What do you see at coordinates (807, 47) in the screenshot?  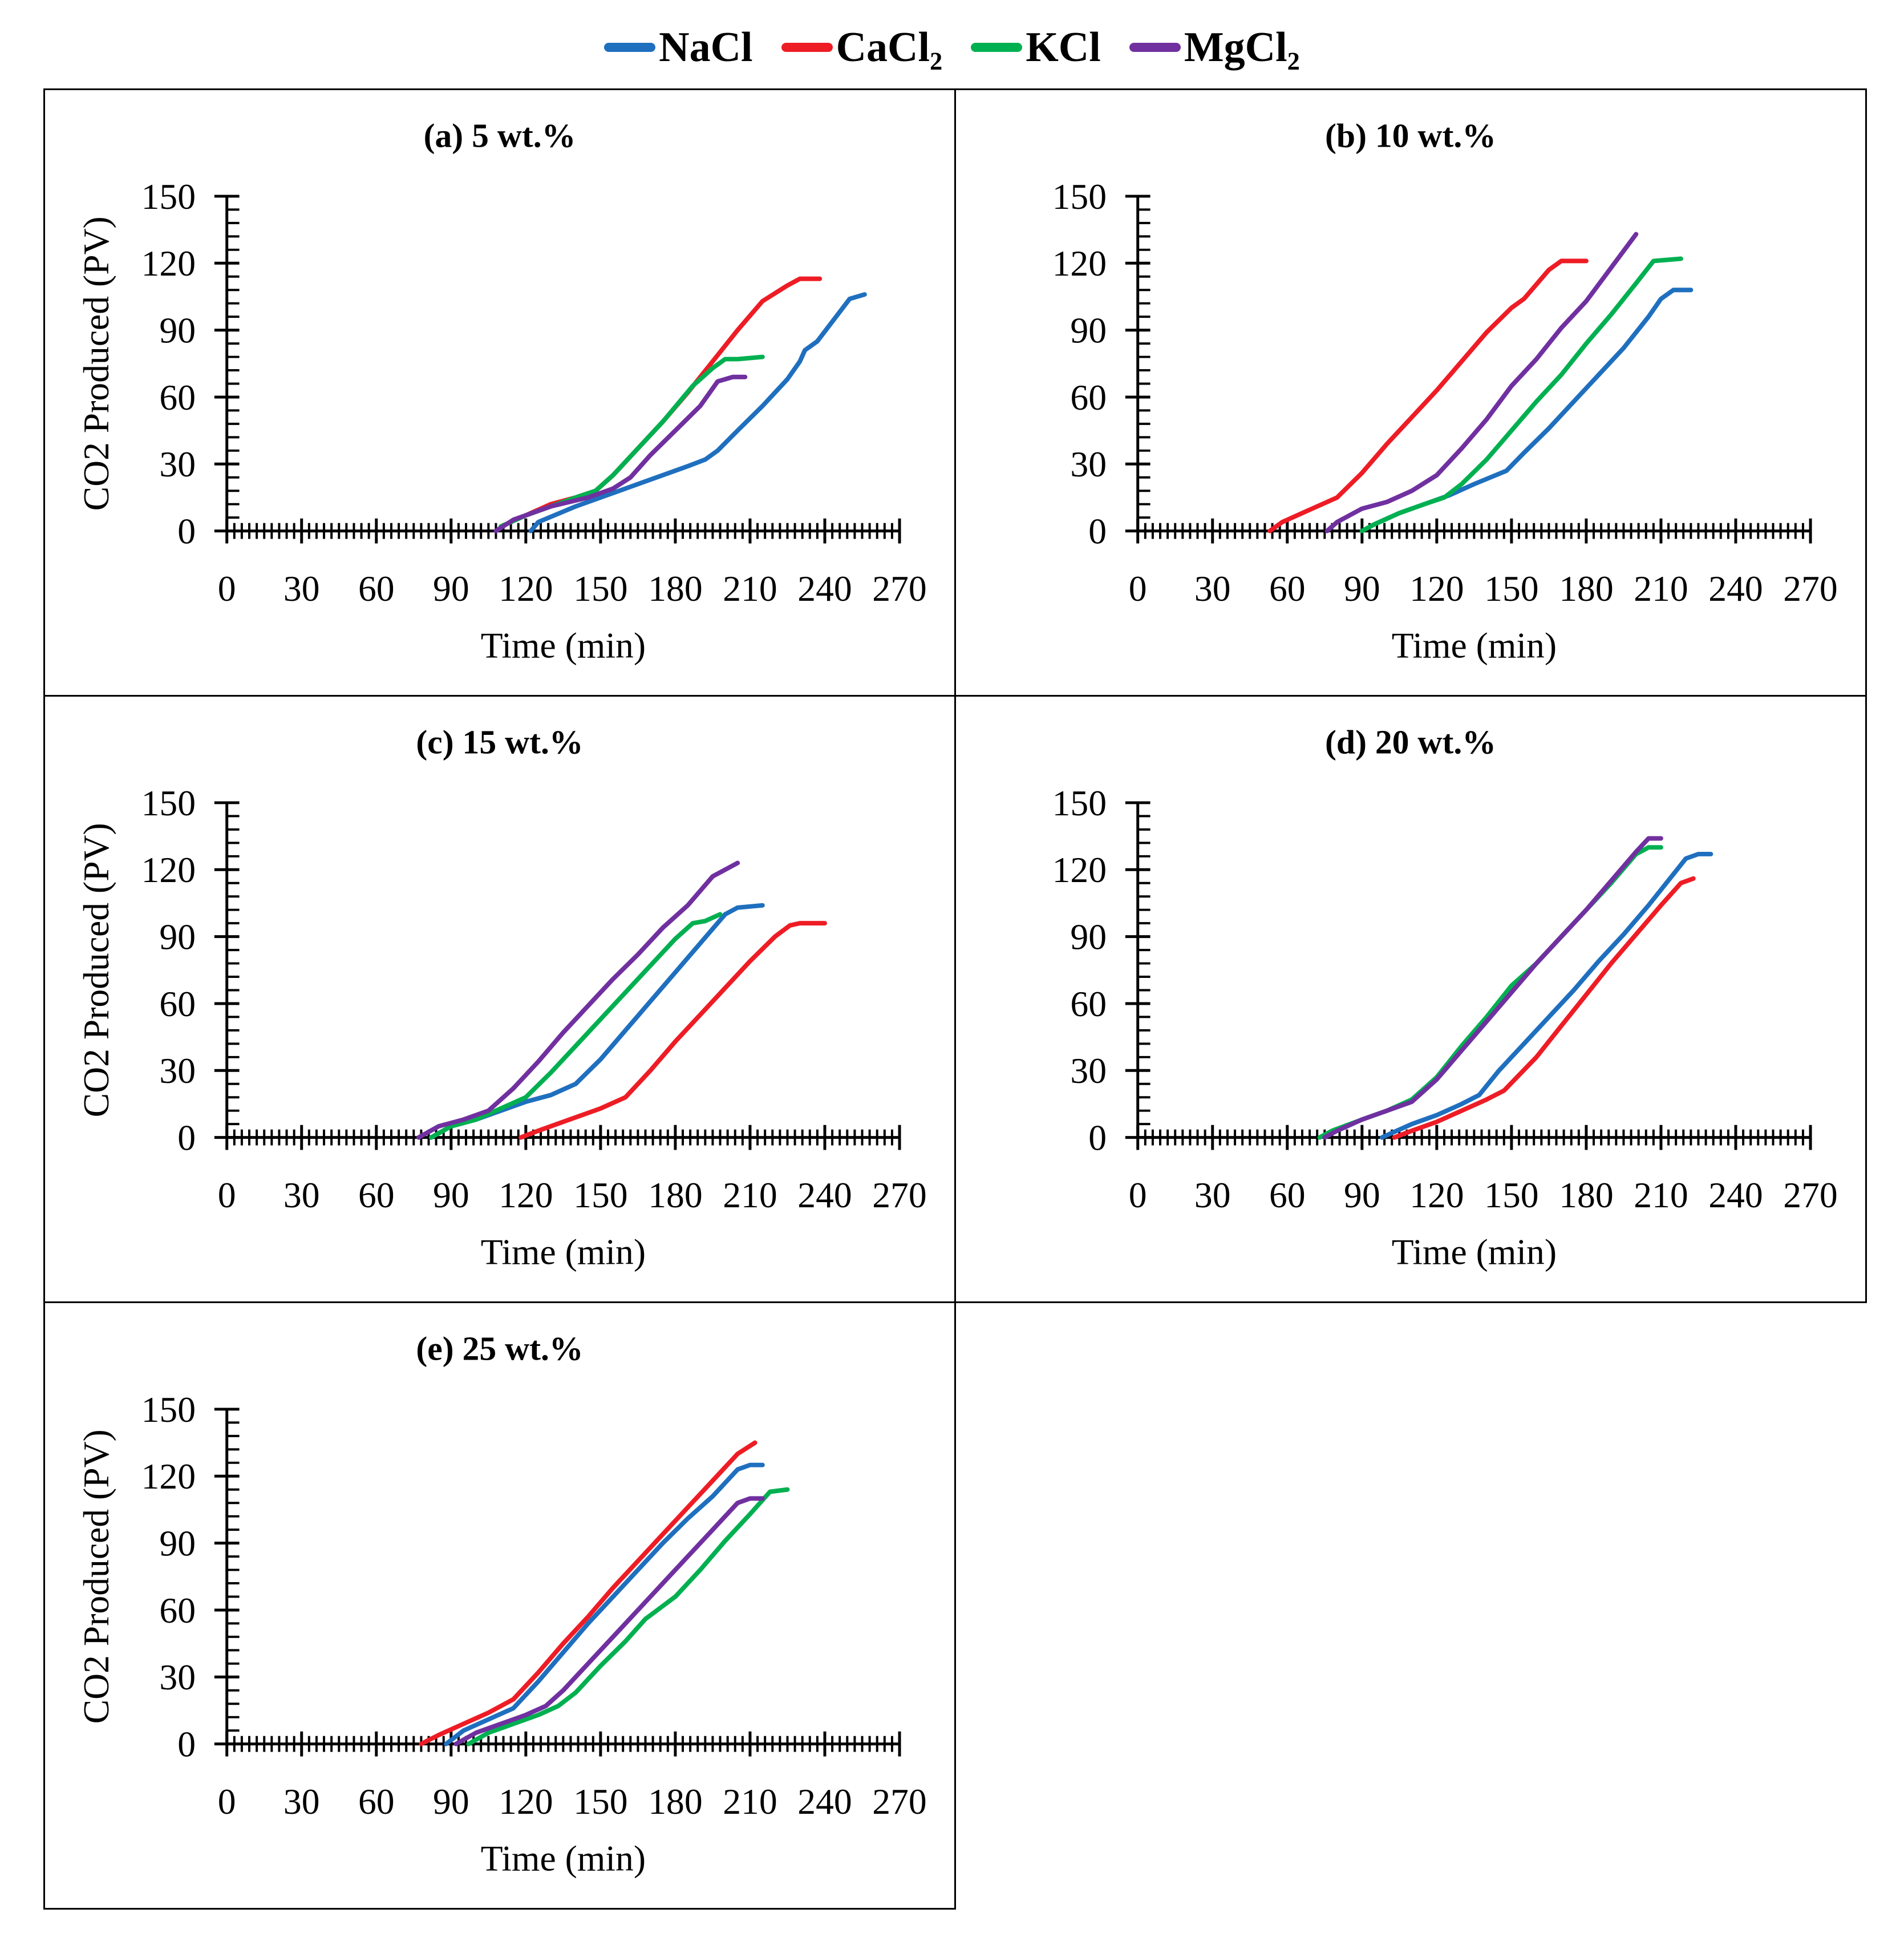 I see `legend-swatch` at bounding box center [807, 47].